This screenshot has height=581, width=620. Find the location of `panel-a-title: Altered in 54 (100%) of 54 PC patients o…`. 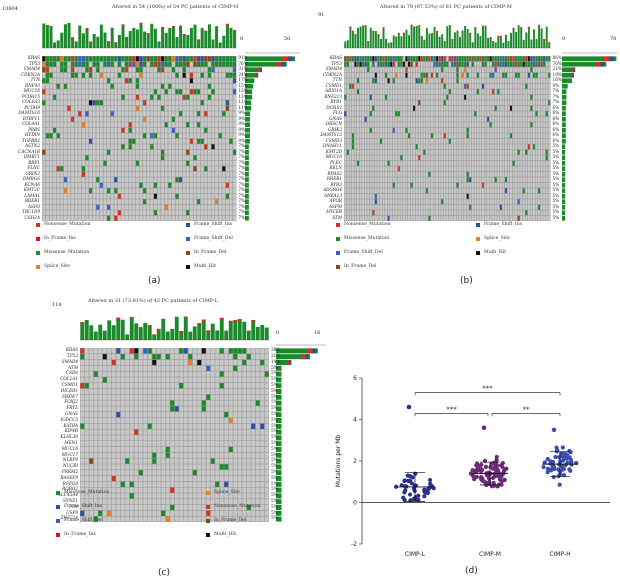

panel-a-title: Altered in 54 (100%) of 54 PC patients o… is located at coordinates (175, 7).